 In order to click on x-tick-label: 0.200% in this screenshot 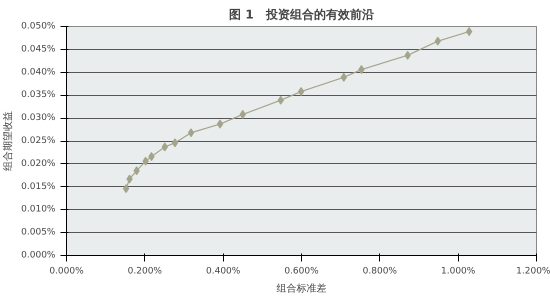, I will do `click(145, 271)`.